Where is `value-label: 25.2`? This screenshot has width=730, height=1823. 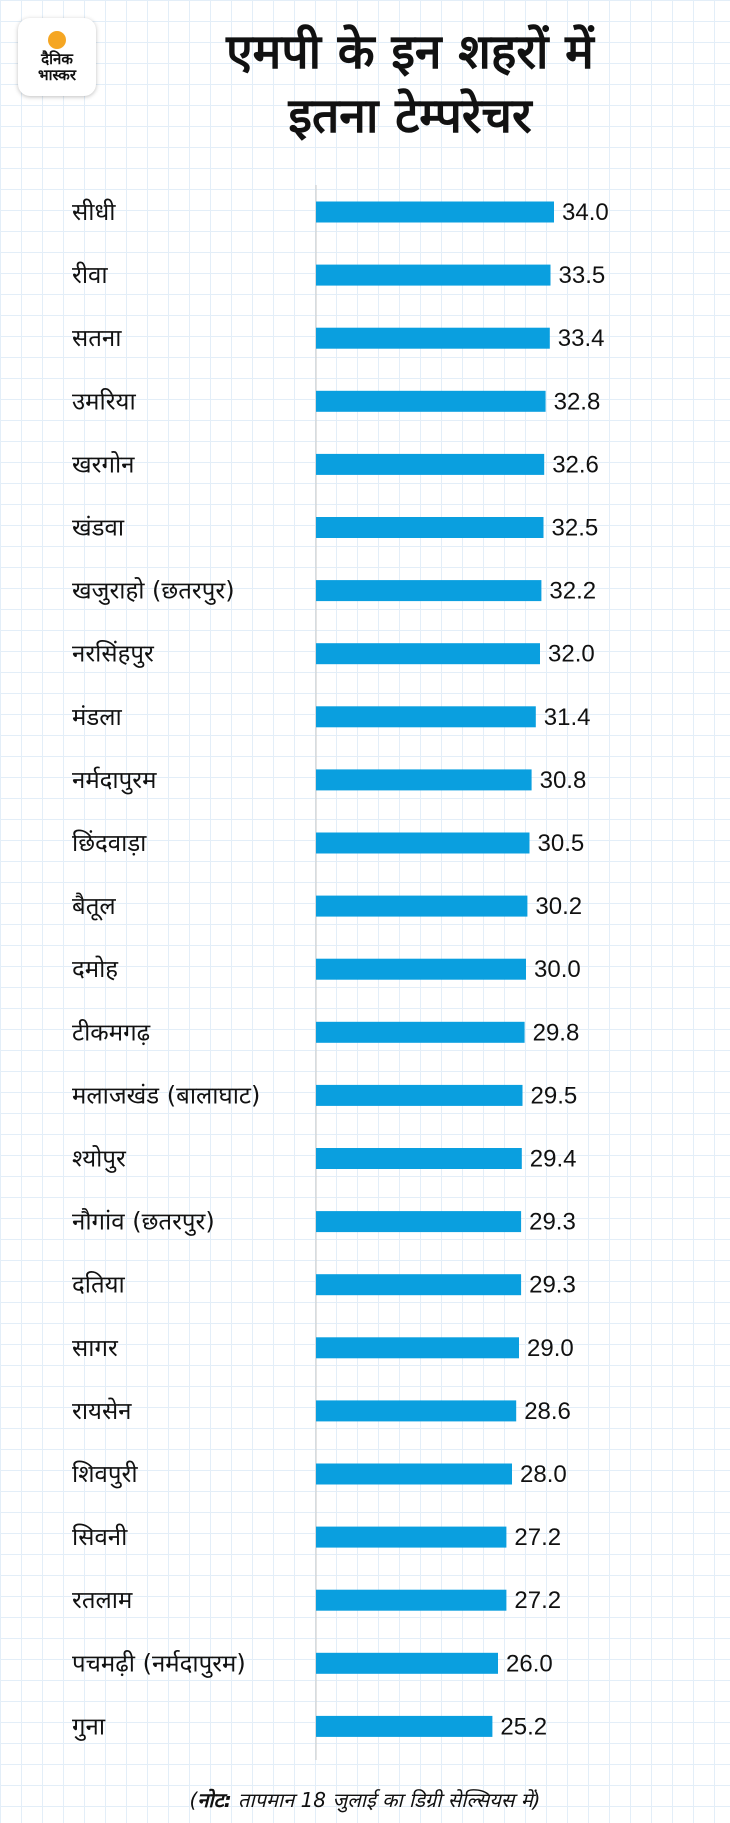
value-label: 25.2 is located at coordinates (523, 1726).